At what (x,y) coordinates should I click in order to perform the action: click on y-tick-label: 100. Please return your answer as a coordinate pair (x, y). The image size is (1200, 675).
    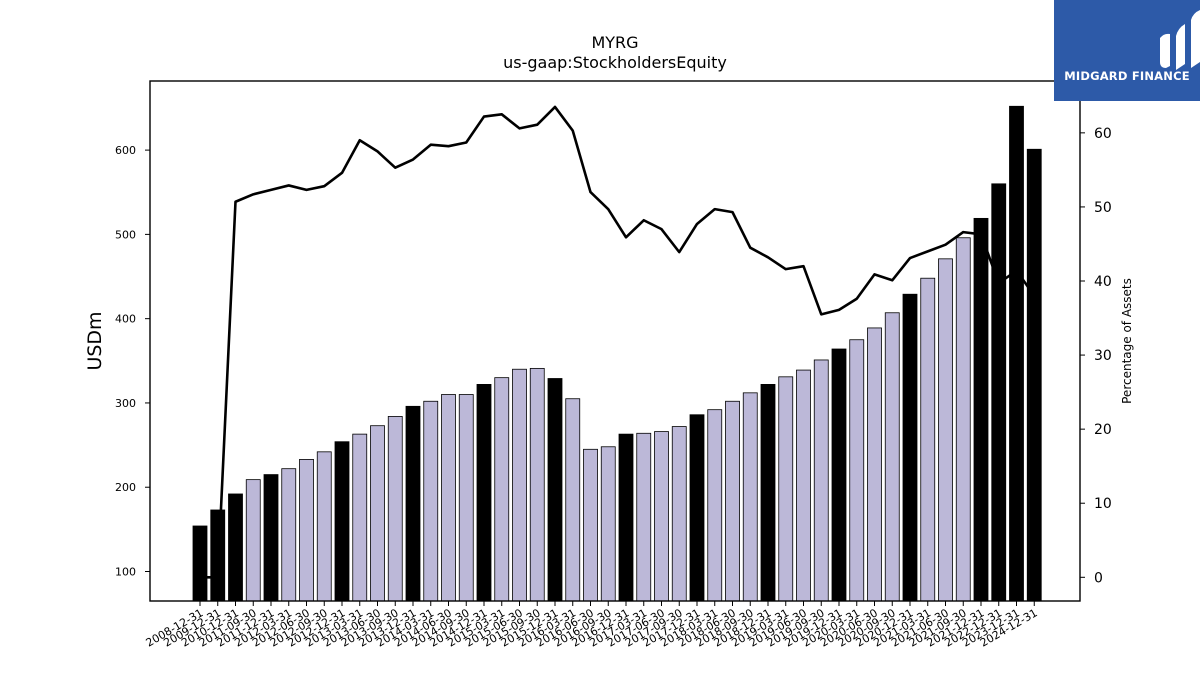
    Looking at the image, I should click on (125, 572).